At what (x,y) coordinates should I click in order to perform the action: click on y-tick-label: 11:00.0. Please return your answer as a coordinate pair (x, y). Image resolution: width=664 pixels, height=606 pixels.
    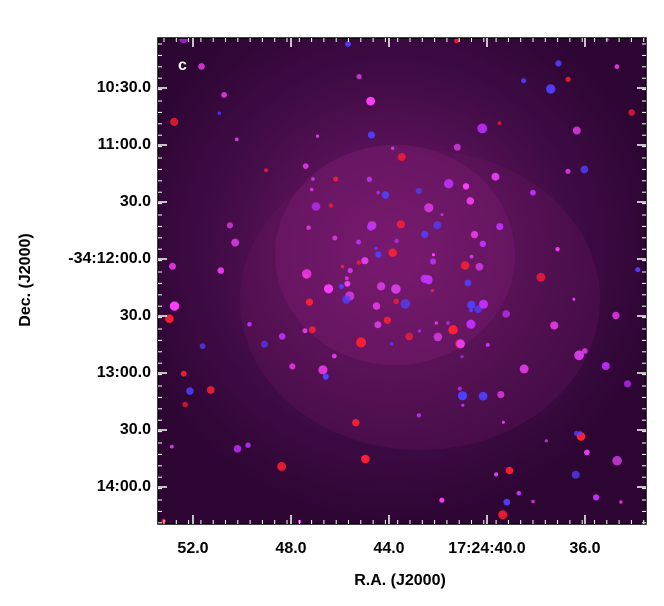
    Looking at the image, I should click on (124, 144).